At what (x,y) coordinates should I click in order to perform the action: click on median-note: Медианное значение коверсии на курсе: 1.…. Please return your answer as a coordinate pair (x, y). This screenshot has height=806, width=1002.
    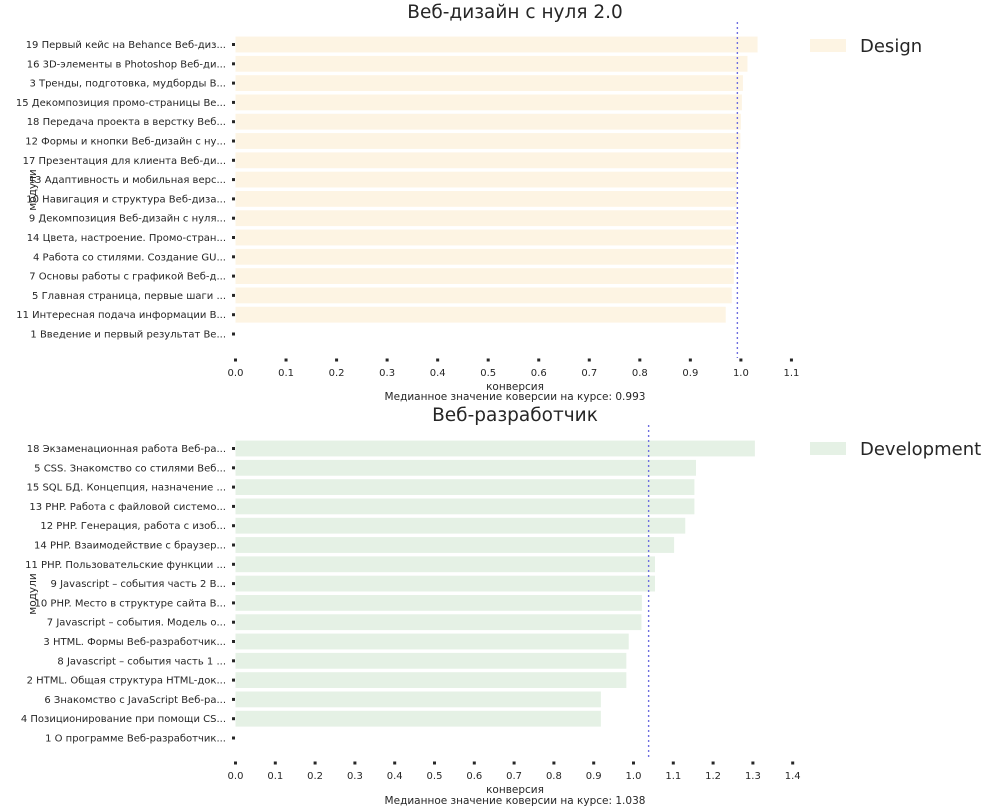
    Looking at the image, I should click on (515, 800).